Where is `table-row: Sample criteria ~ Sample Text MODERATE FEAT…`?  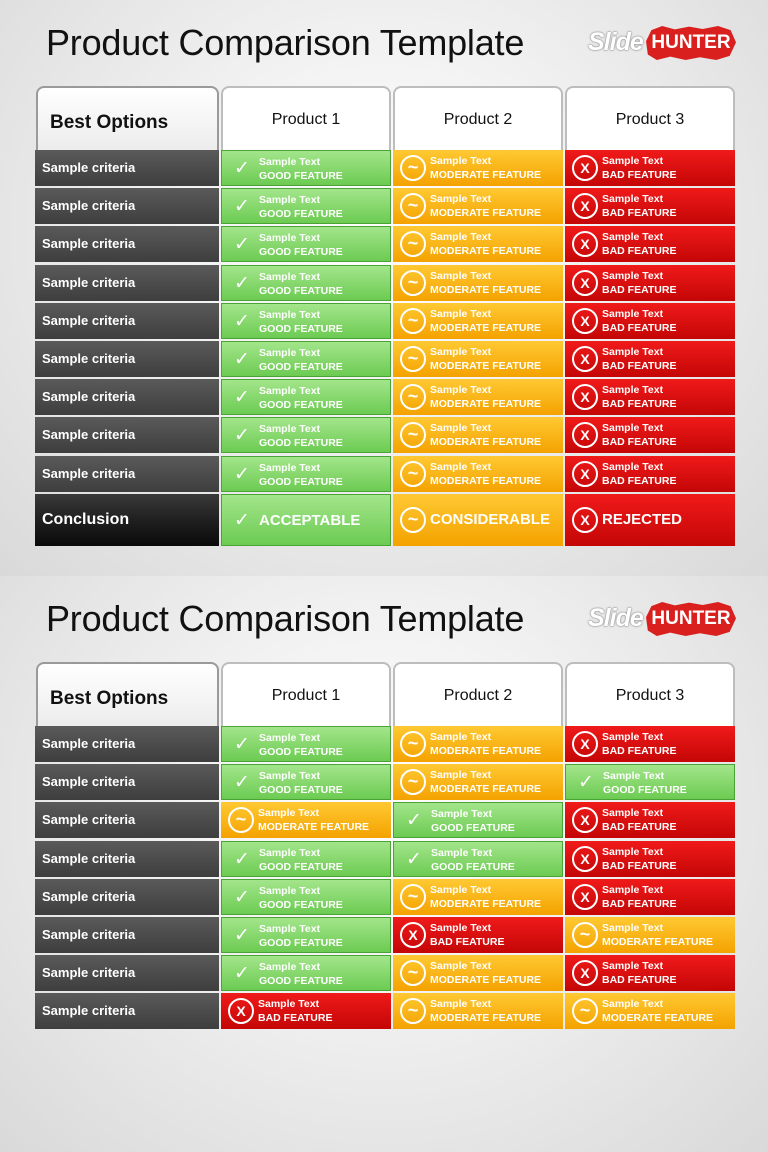
table-row: Sample criteria ~ Sample Text MODERATE FEAT… is located at coordinates (386, 821).